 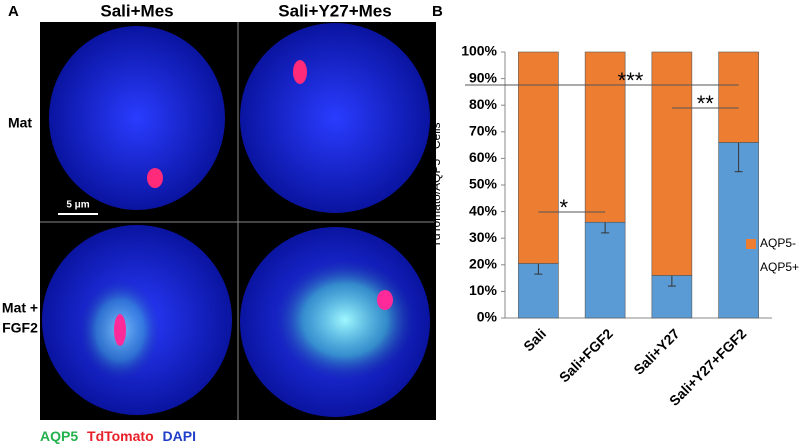 What do you see at coordinates (20, 308) in the screenshot?
I see `row-label: Mat +` at bounding box center [20, 308].